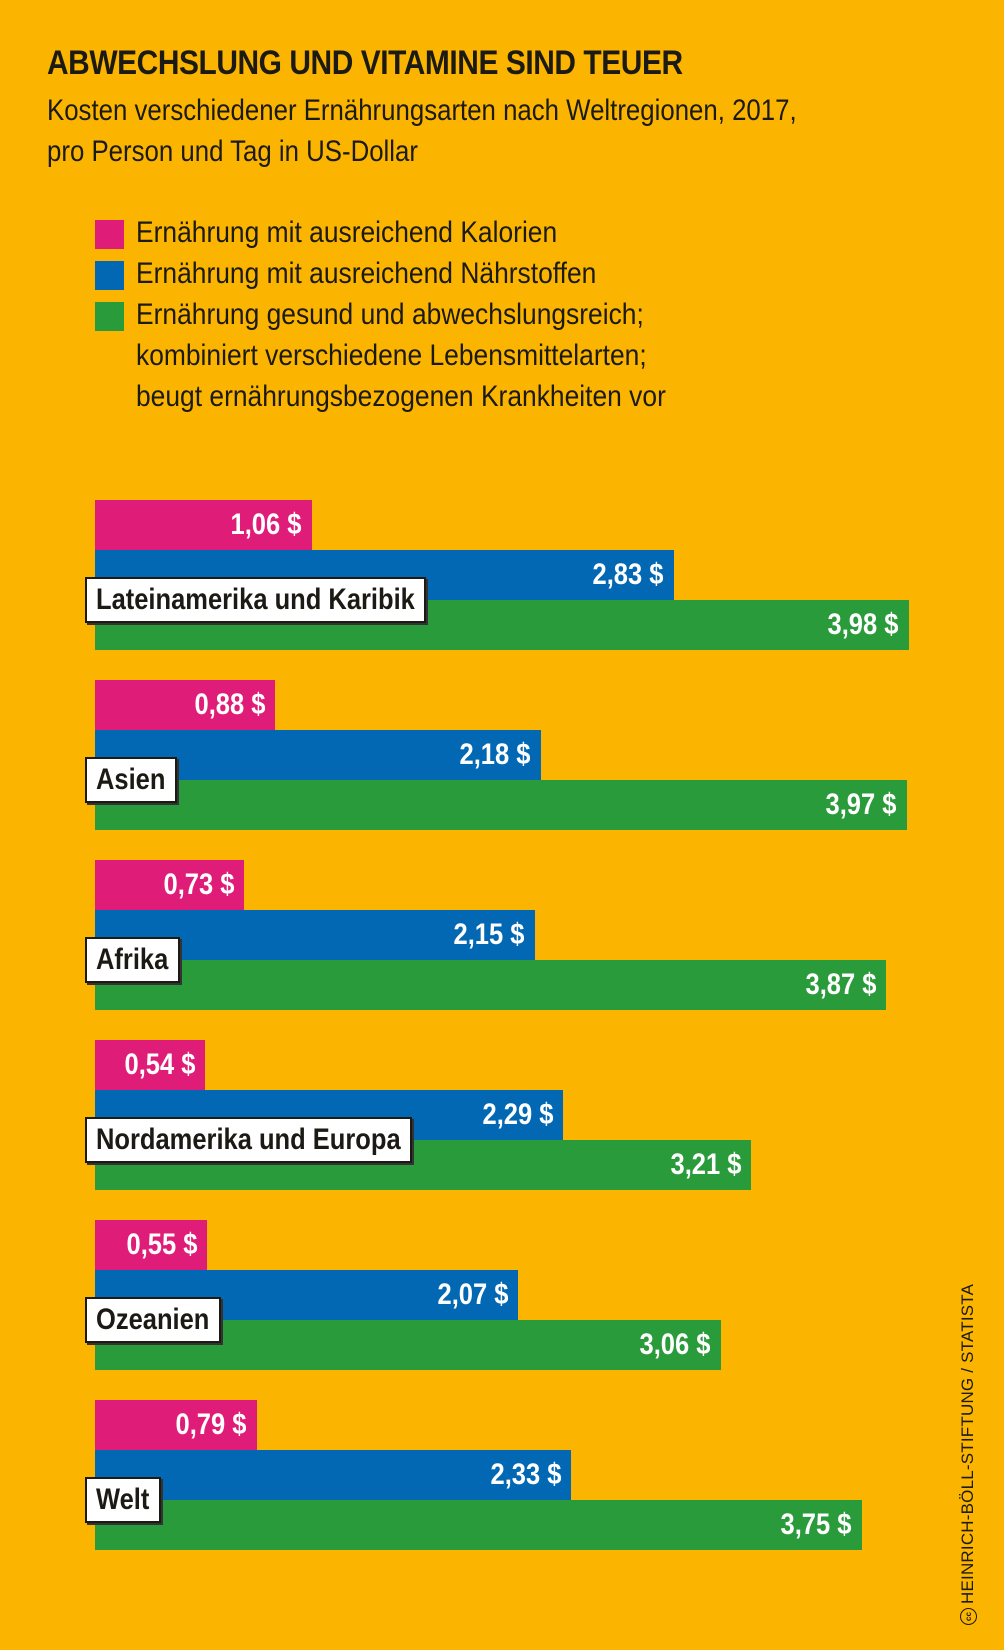 Image resolution: width=1004 pixels, height=1650 pixels. Describe the element at coordinates (861, 804) in the screenshot. I see `bar-value-label: 3,97 $` at that location.